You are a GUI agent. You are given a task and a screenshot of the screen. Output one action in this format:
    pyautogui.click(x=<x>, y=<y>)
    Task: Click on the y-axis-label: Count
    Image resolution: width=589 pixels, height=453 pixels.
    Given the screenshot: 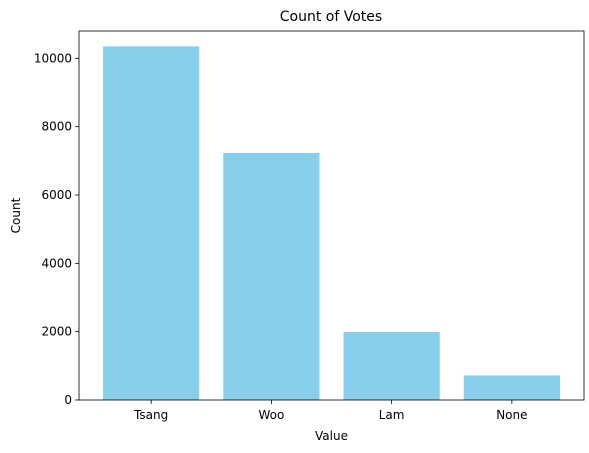 What is the action you would take?
    pyautogui.click(x=16, y=215)
    